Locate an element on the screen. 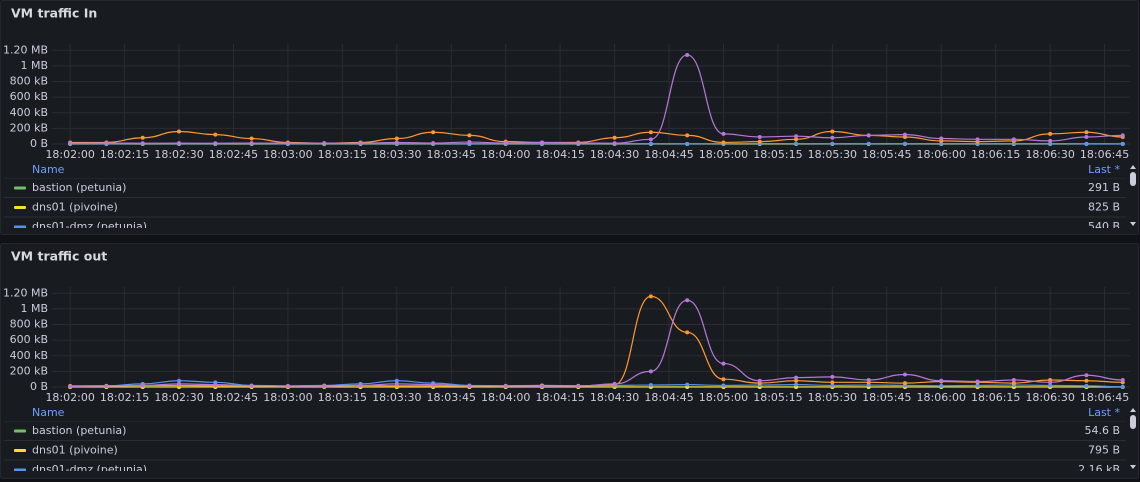 This screenshot has width=1140, height=482. legend-last: 795 B is located at coordinates (1104, 450).